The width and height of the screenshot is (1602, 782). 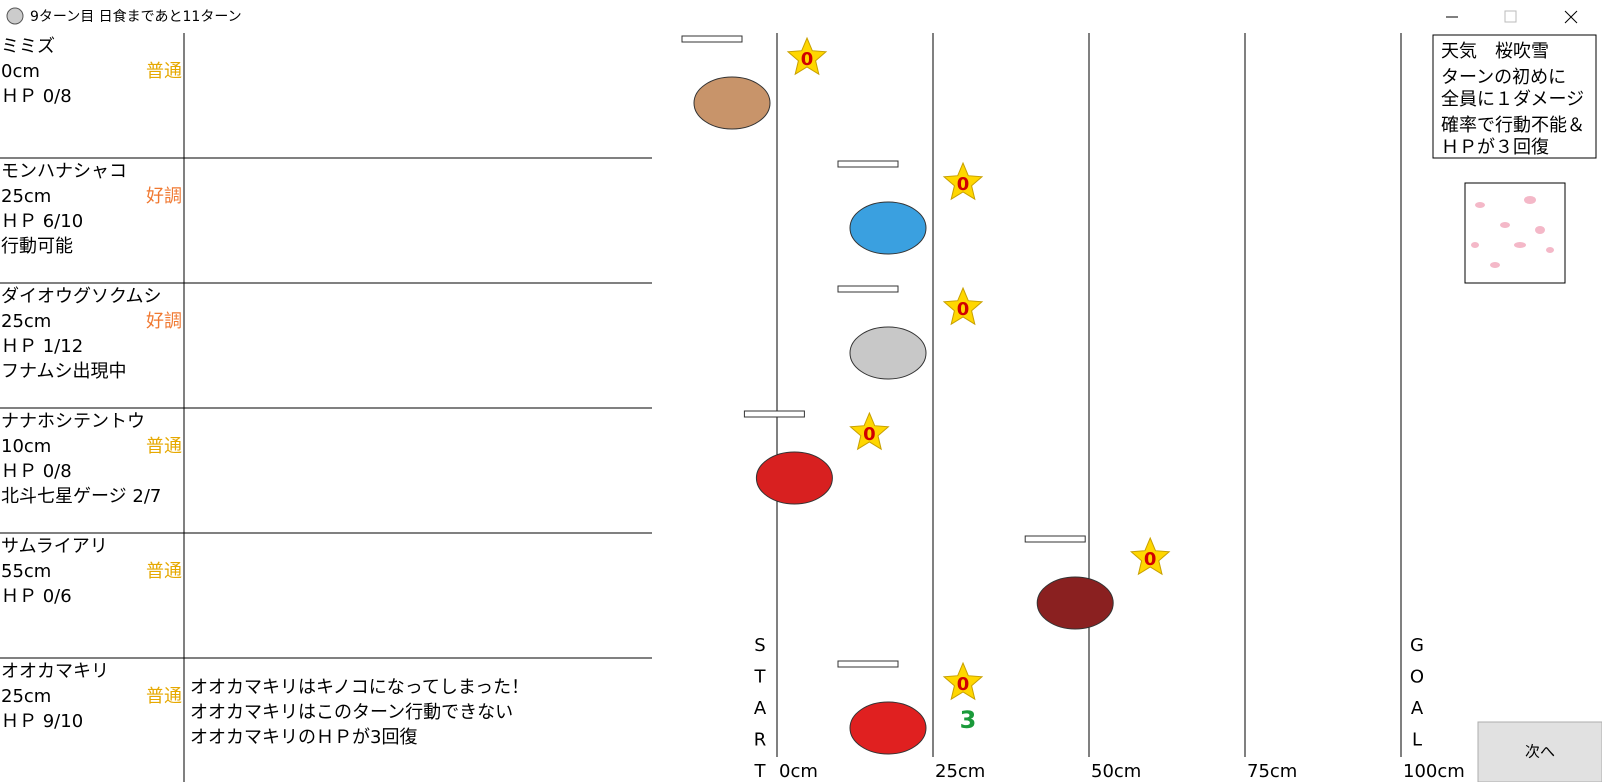 I want to click on start-letter: A, so click(x=760, y=708).